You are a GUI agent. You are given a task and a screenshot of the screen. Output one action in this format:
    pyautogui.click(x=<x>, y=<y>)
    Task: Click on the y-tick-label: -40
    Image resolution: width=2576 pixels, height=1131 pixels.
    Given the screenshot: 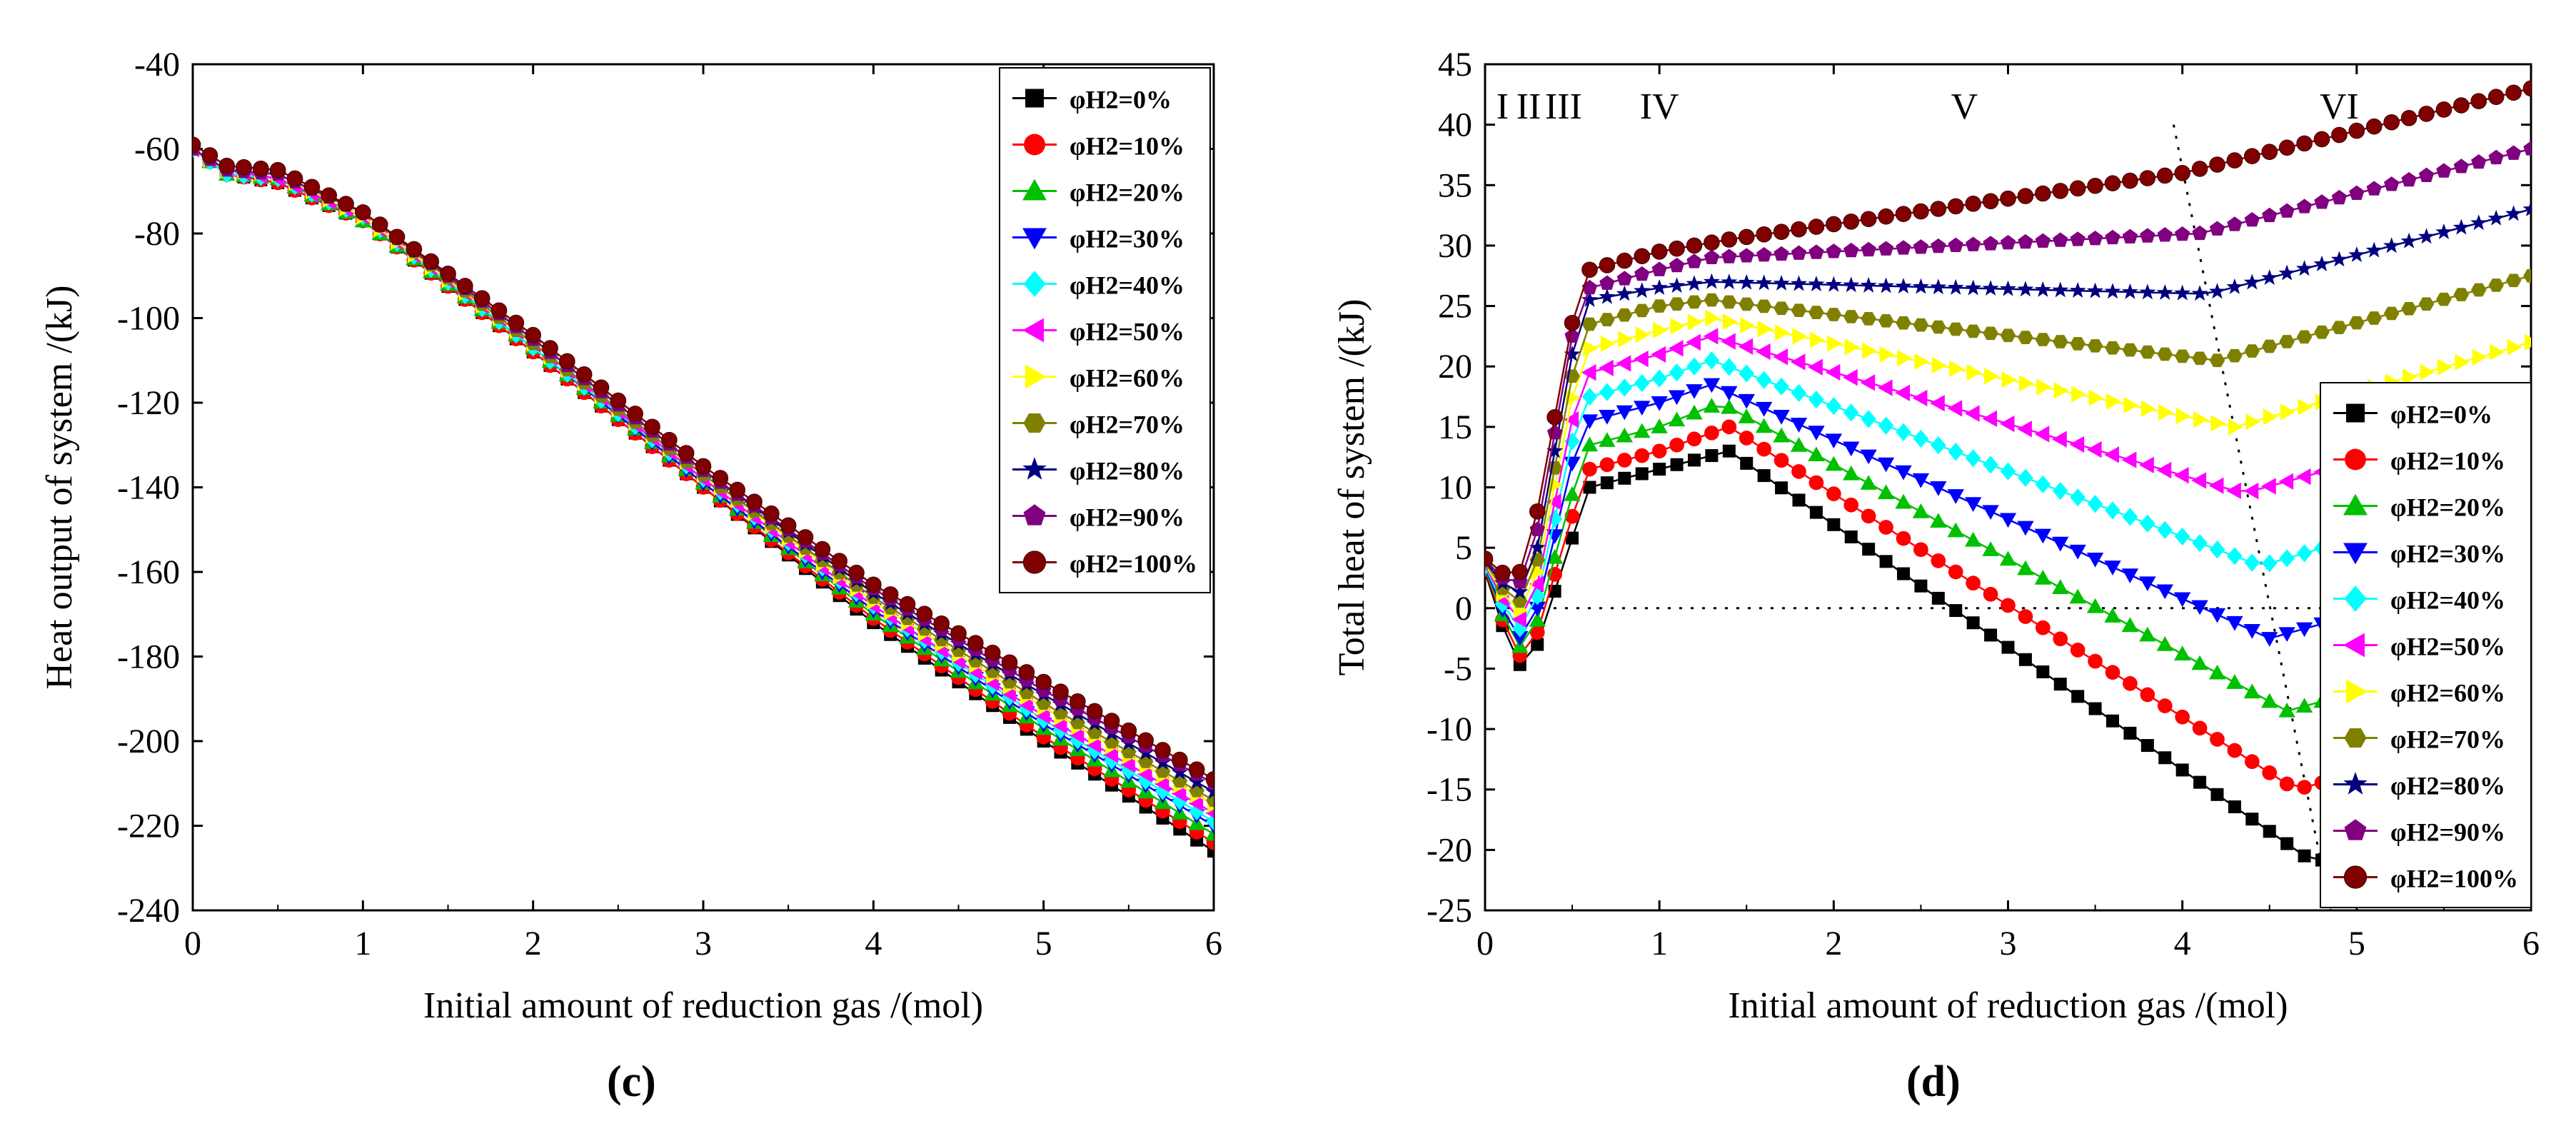 What is the action you would take?
    pyautogui.click(x=157, y=65)
    